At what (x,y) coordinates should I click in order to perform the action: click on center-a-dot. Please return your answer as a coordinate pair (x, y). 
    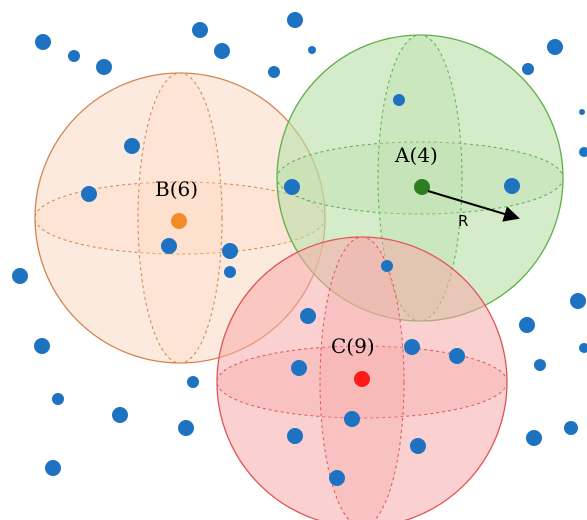
    Looking at the image, I should click on (422, 187).